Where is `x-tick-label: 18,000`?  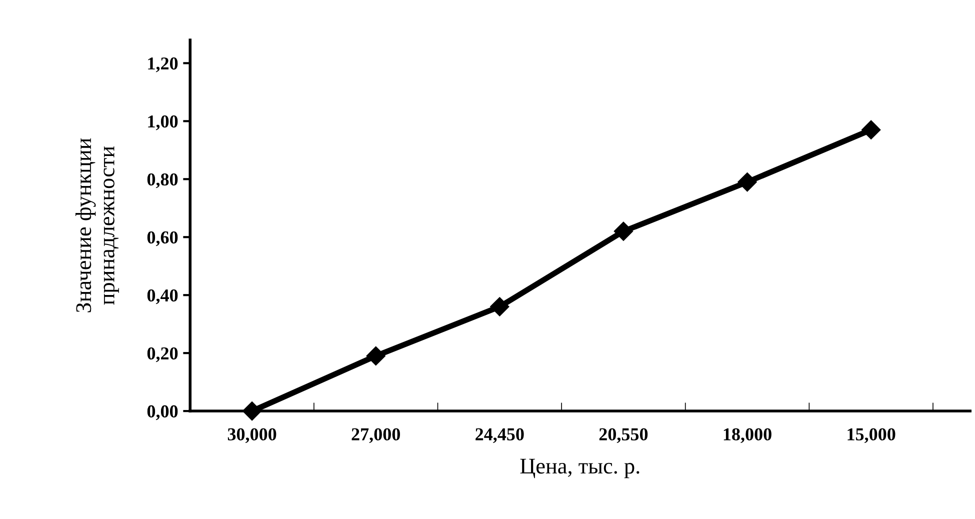 x-tick-label: 18,000 is located at coordinates (748, 436).